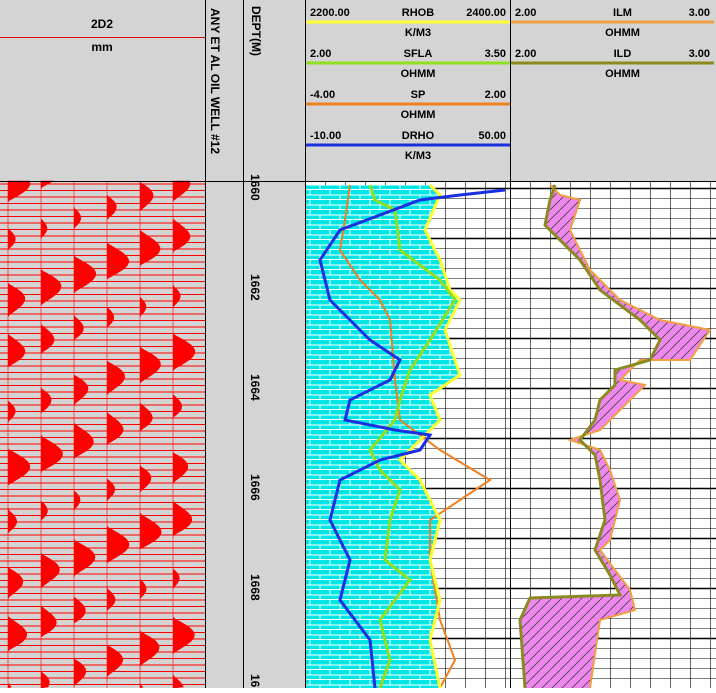  I want to click on depth-label: 1670, so click(255, 681).